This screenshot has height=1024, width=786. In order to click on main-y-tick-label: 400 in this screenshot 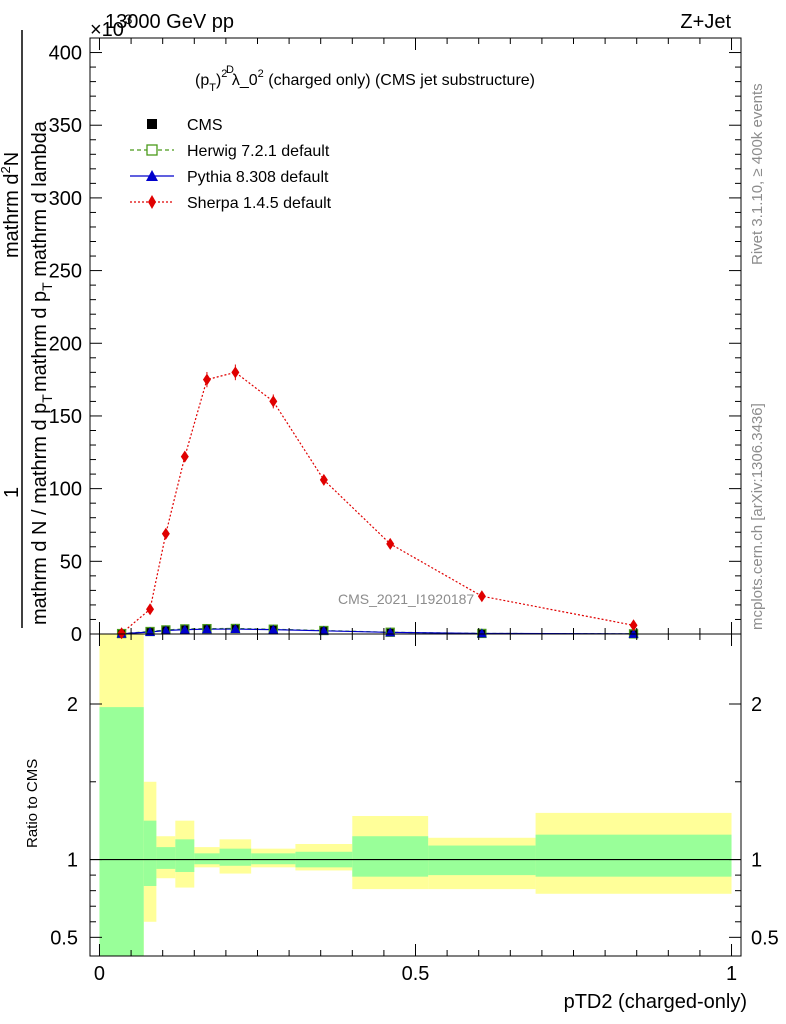, I will do `click(65, 54)`.